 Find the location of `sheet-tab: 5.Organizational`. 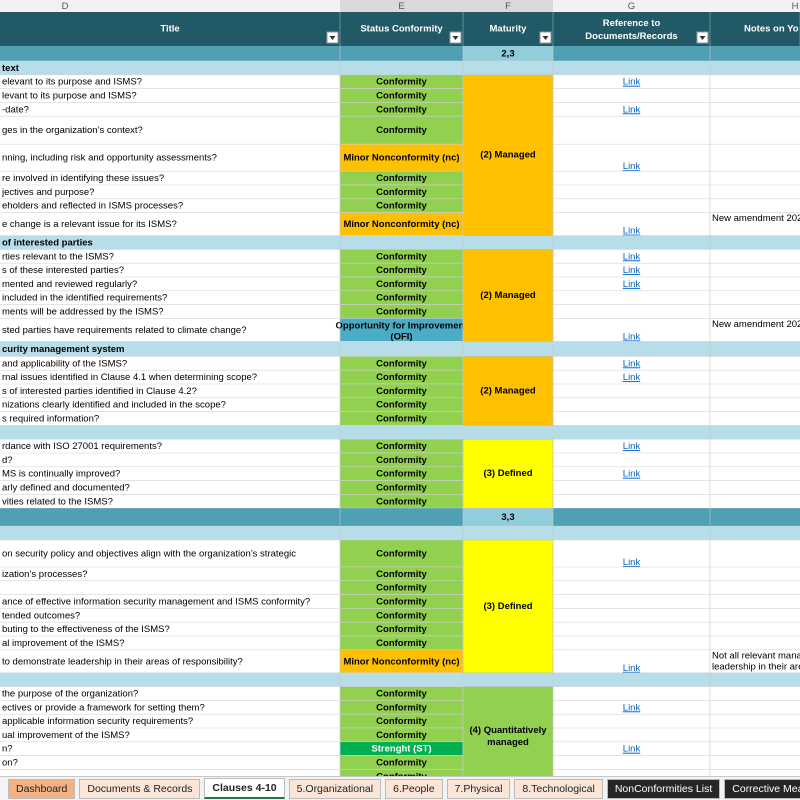

sheet-tab: 5.Organizational is located at coordinates (335, 788).